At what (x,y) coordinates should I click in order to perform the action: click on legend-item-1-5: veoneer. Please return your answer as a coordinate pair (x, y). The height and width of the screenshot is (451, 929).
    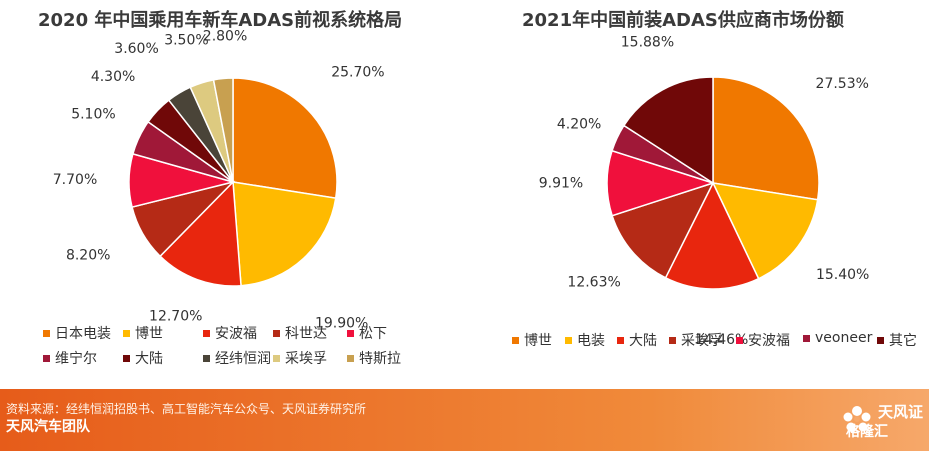
    Looking at the image, I should click on (837, 338).